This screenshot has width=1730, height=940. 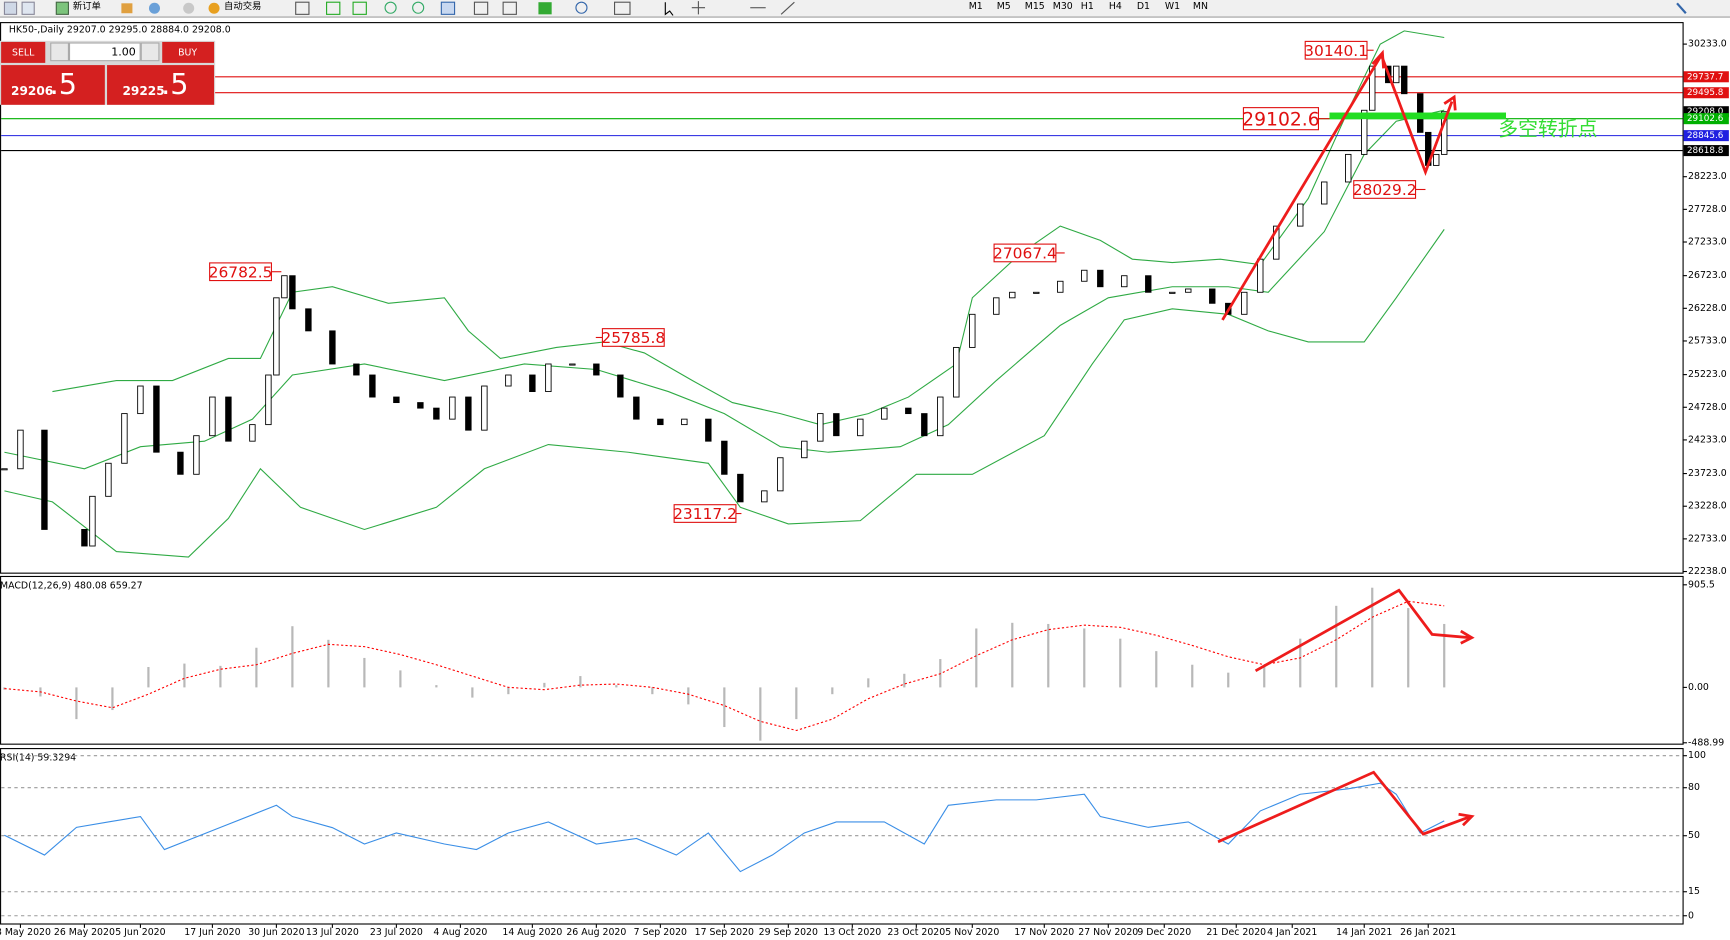 I want to click on timeframe: MN, so click(x=1200, y=6).